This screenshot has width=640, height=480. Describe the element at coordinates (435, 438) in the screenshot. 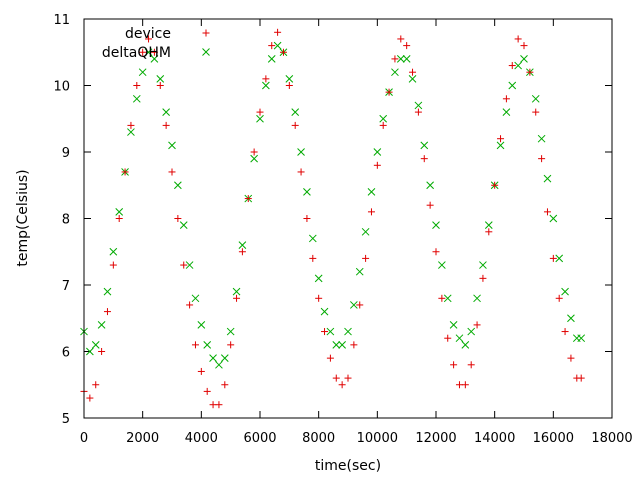

I see `x-tick-label: 12000` at that location.